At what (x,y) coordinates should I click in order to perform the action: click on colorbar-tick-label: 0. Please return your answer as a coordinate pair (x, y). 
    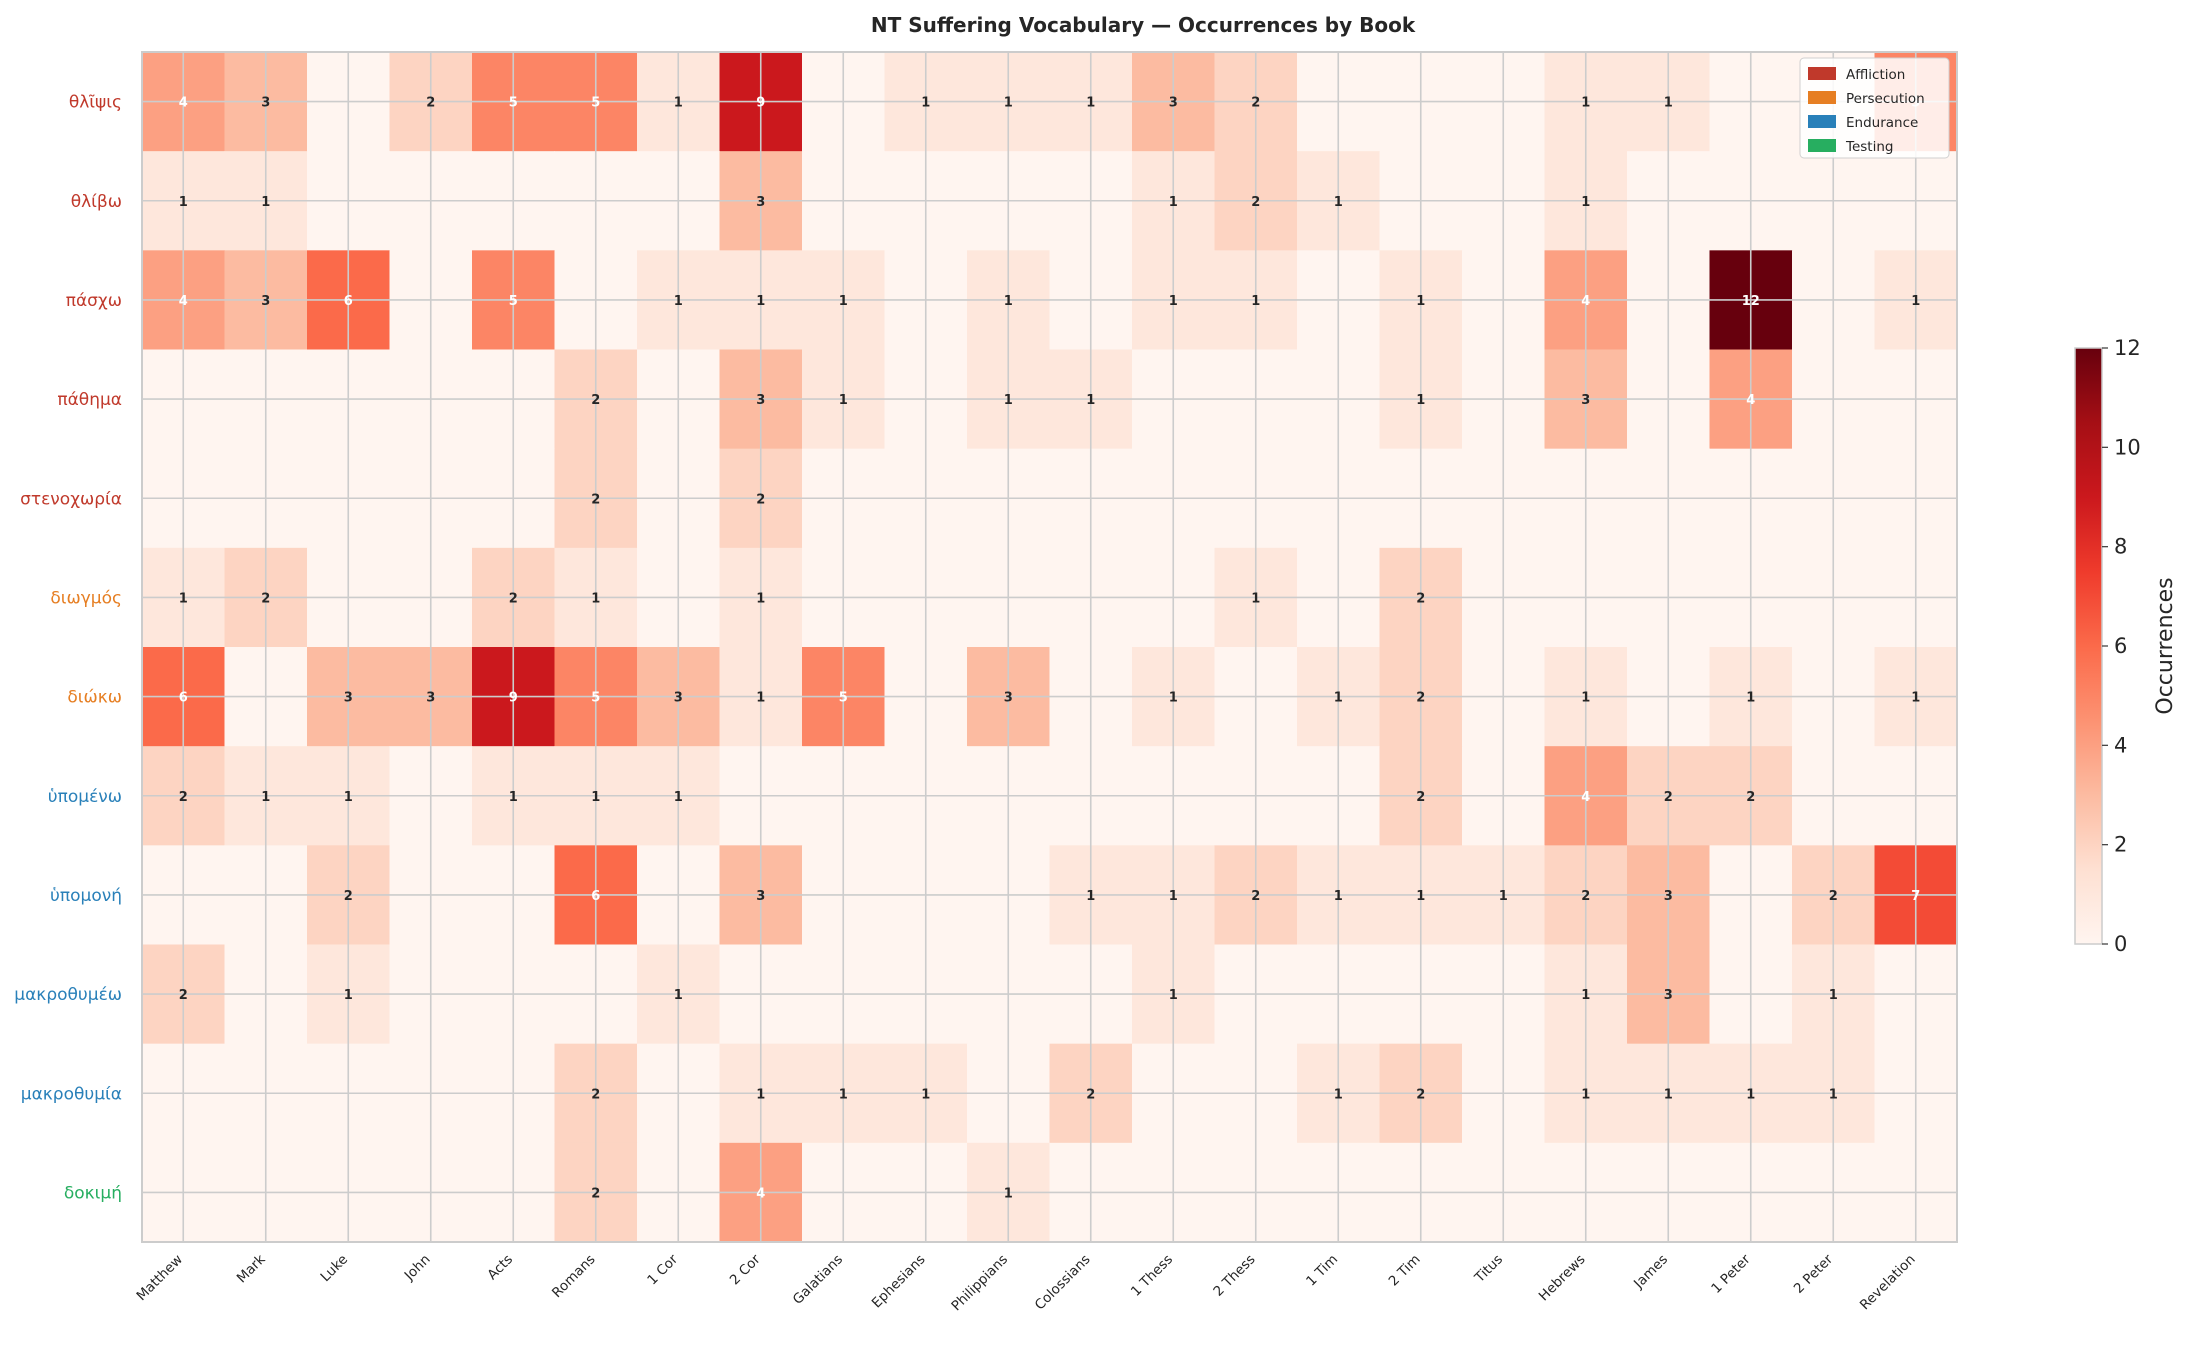
    Looking at the image, I should click on (2120, 944).